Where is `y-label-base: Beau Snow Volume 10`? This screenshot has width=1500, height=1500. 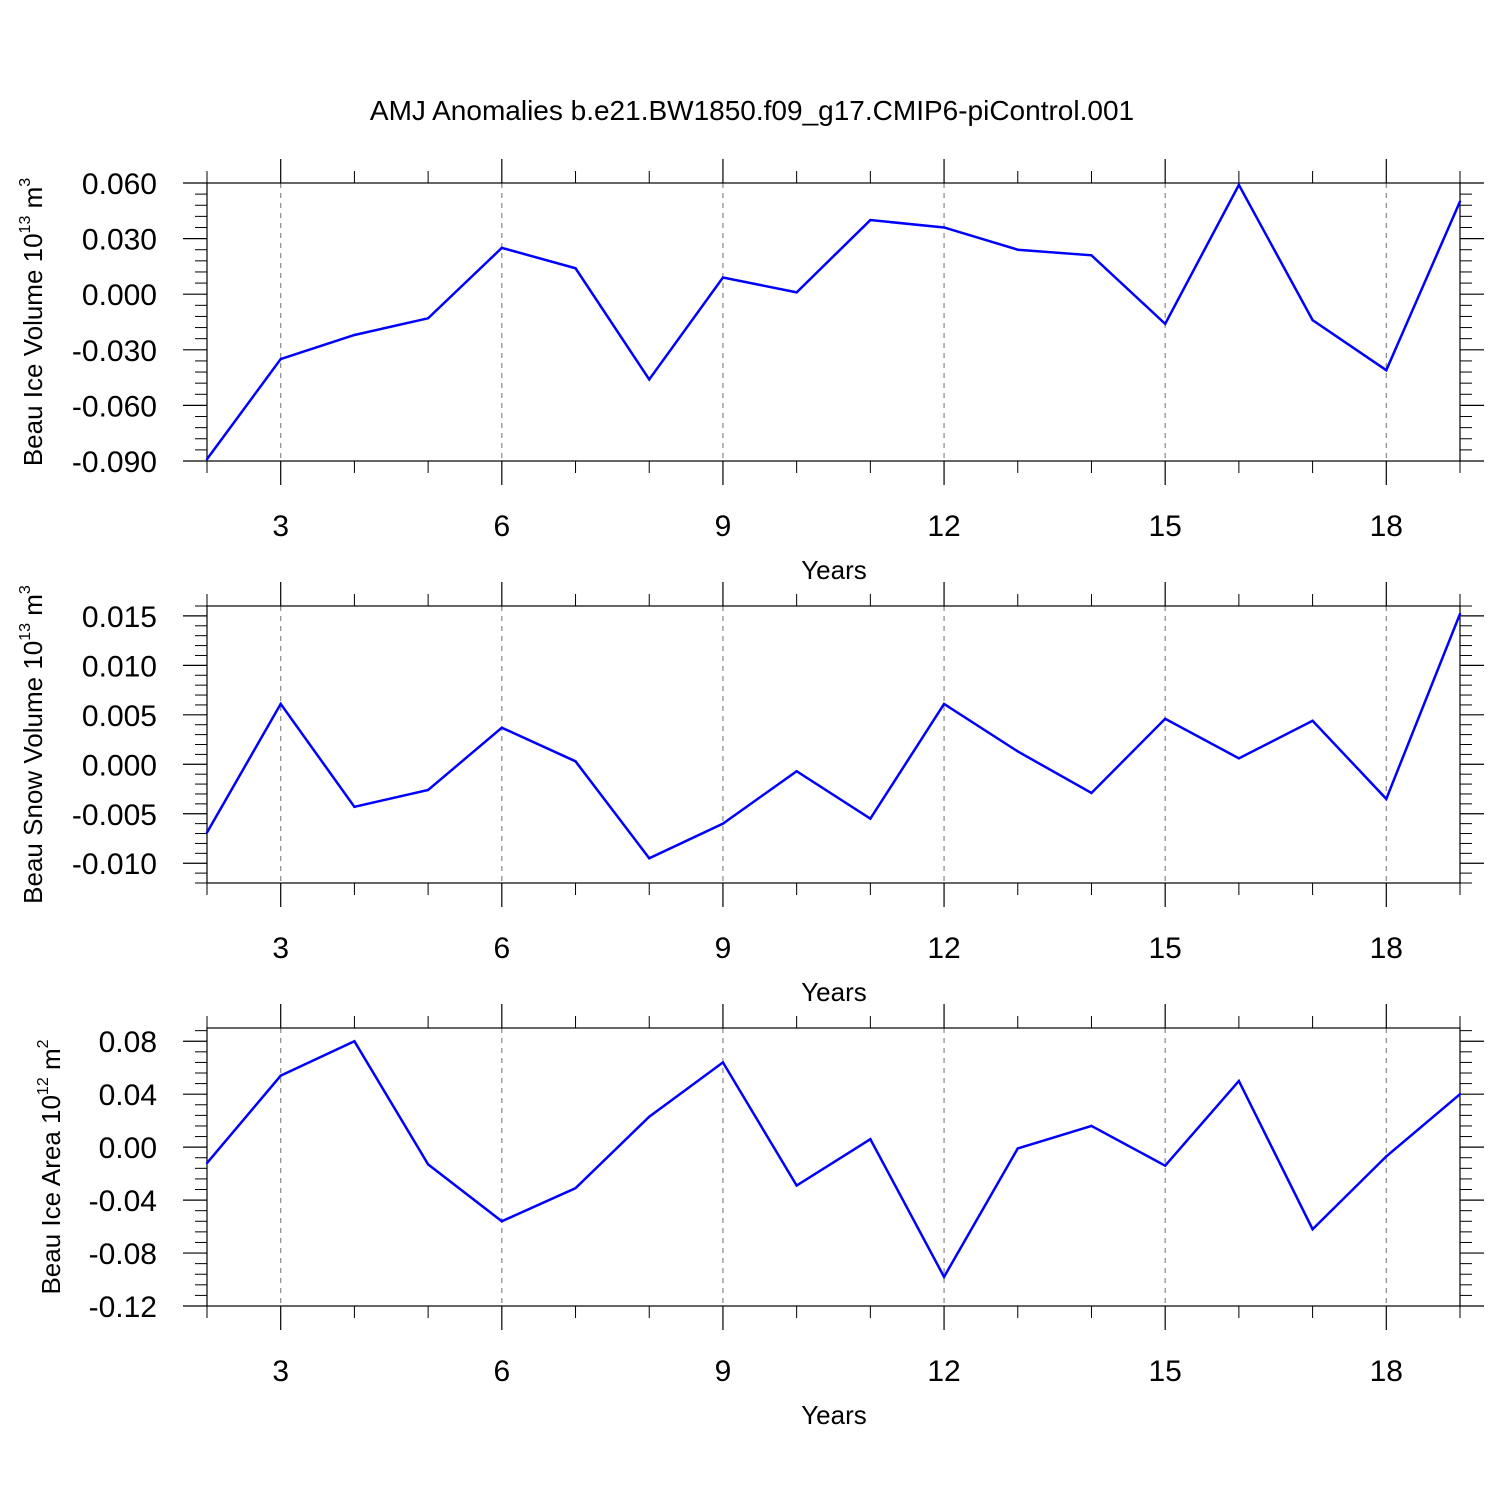
y-label-base: Beau Snow Volume 10 is located at coordinates (33, 772).